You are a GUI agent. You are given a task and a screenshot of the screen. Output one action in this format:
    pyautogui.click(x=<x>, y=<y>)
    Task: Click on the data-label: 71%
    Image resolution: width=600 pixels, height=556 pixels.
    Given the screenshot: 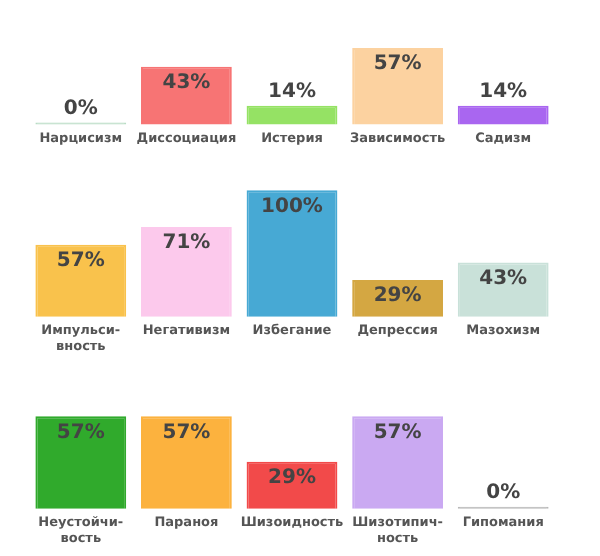 What is the action you would take?
    pyautogui.click(x=186, y=243)
    